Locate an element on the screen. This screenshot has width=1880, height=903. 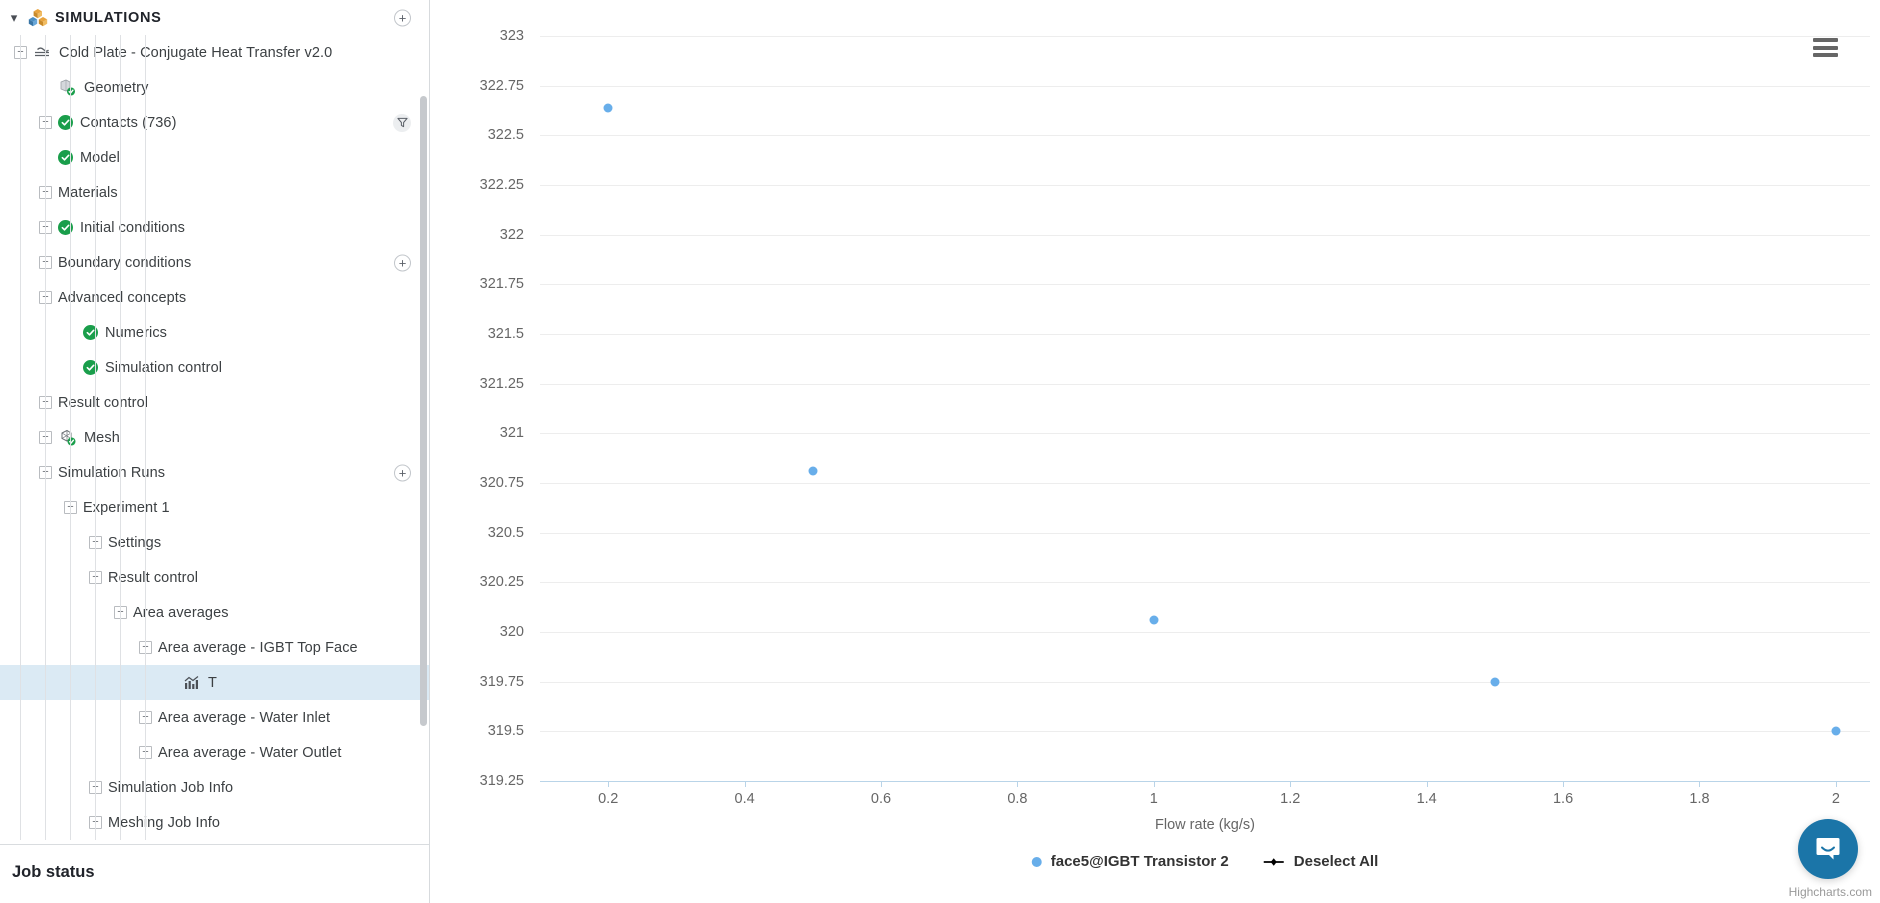
tree-item-label: Model is located at coordinates (100, 157).